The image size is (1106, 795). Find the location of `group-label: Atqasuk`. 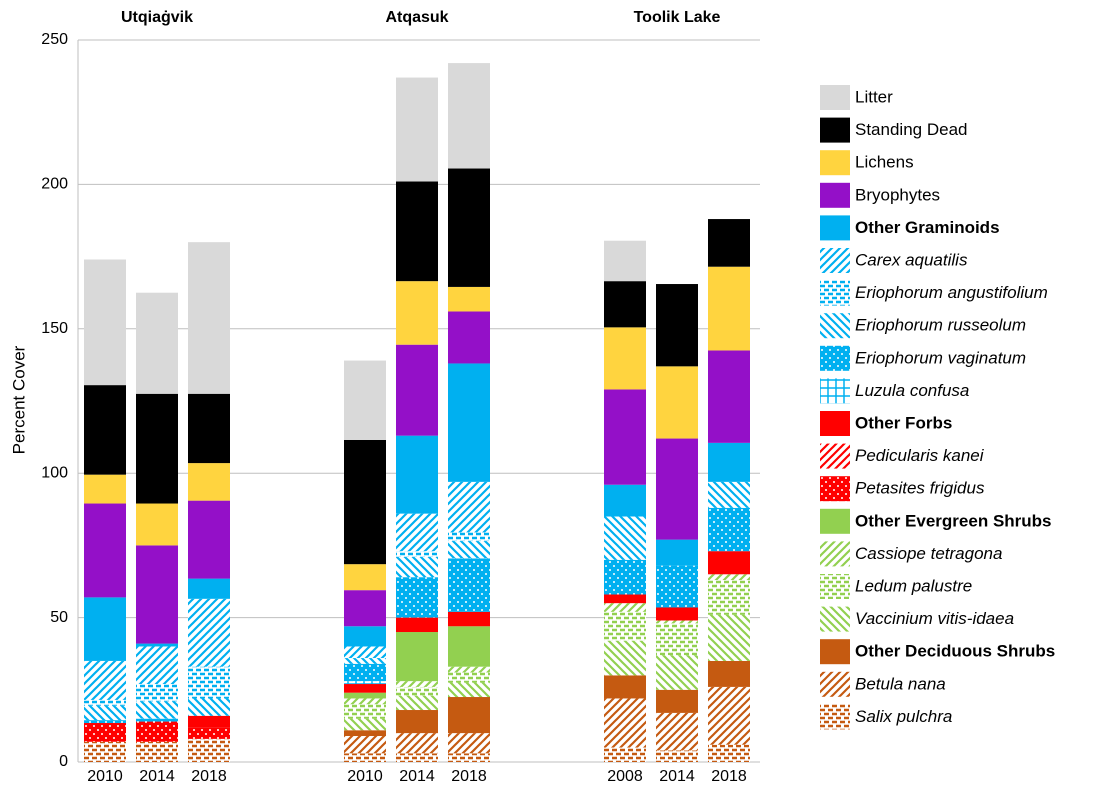

group-label: Atqasuk is located at coordinates (416, 17).